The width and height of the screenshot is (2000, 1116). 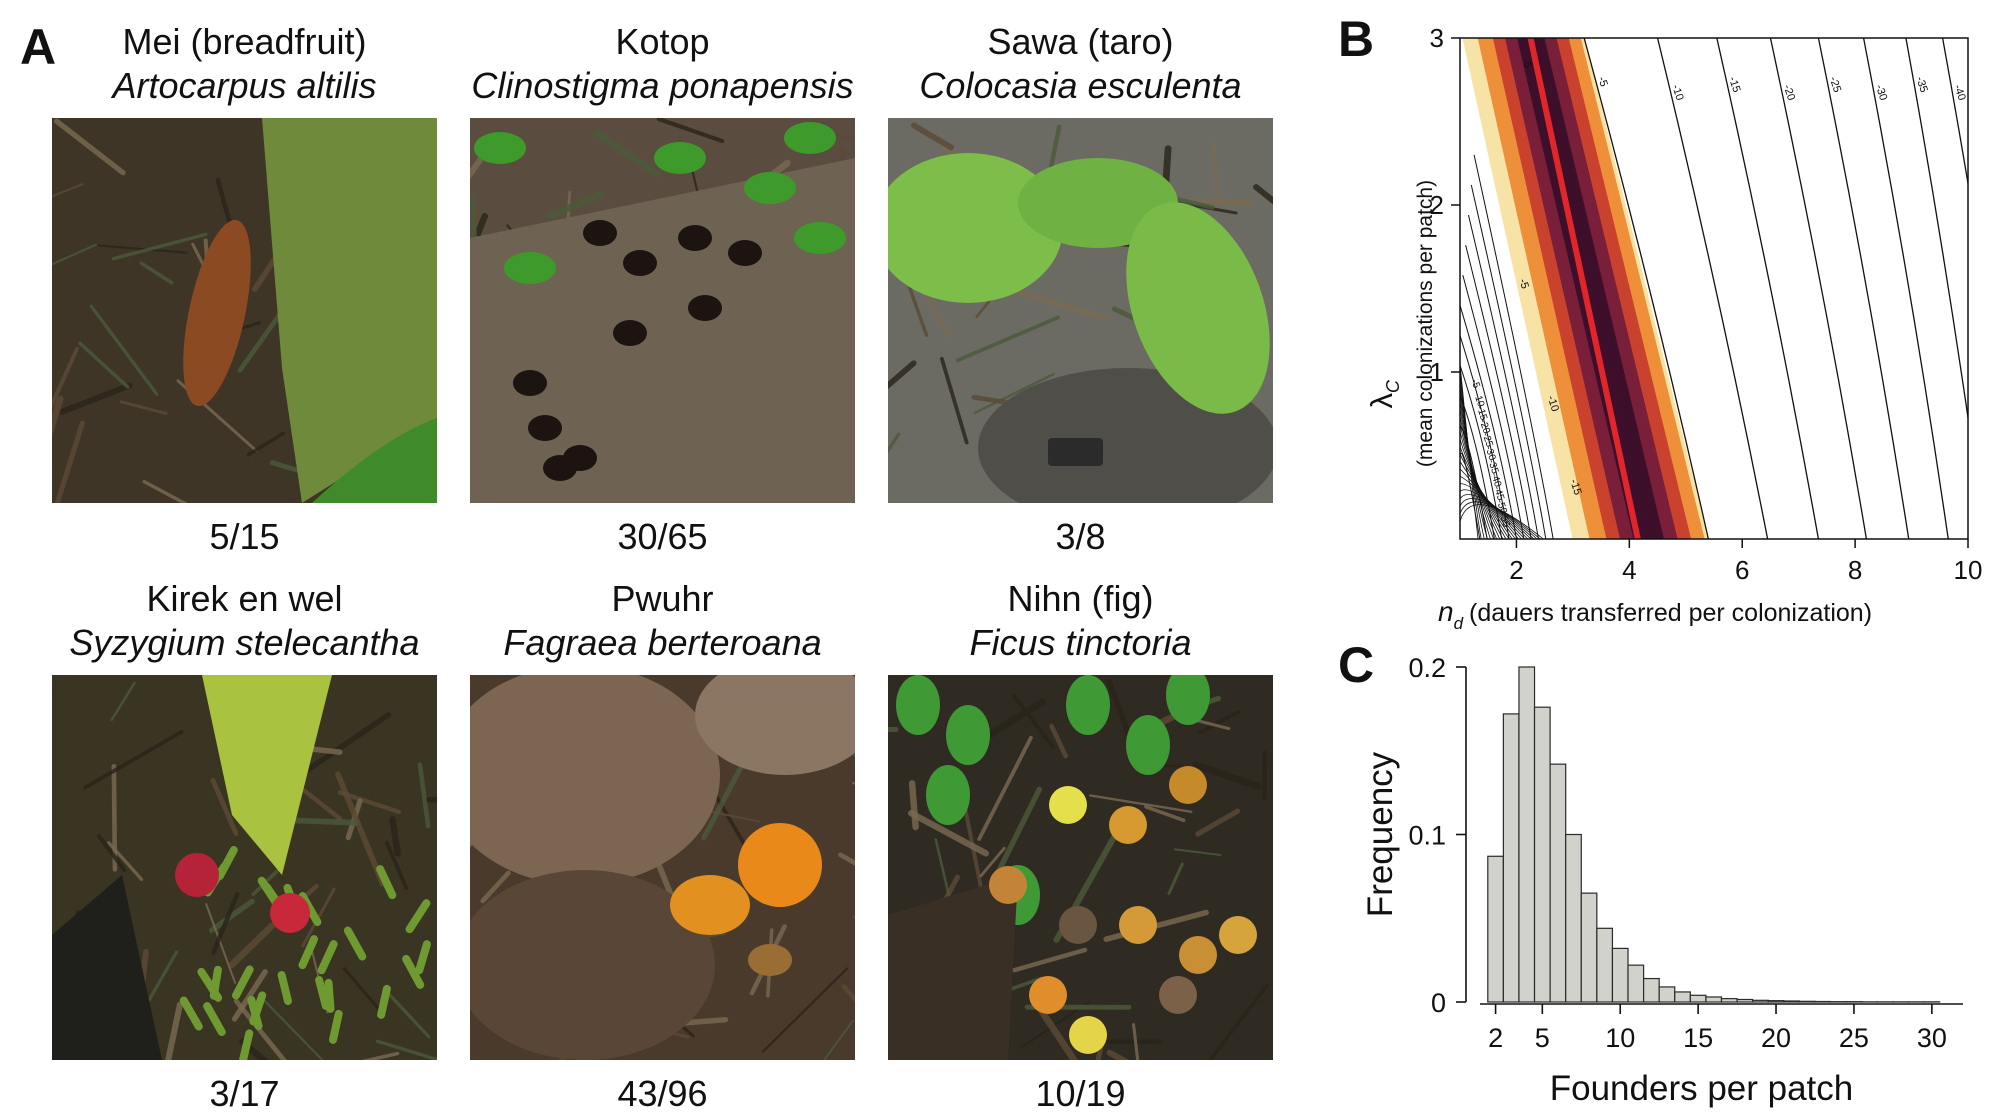 I want to click on x-tick-label: 8, so click(x=1855, y=570).